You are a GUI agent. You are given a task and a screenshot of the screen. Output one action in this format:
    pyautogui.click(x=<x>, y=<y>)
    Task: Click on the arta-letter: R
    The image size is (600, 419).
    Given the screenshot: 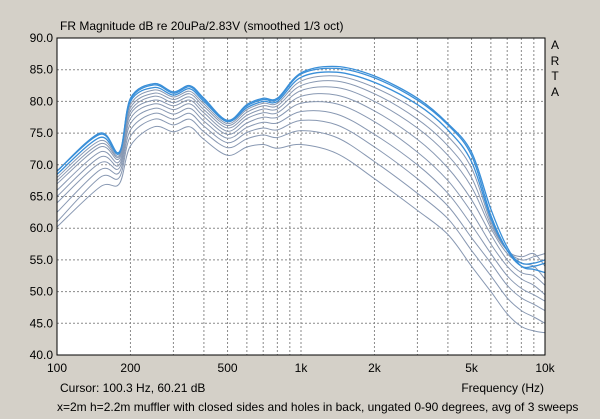 What is the action you would take?
    pyautogui.click(x=555, y=60)
    